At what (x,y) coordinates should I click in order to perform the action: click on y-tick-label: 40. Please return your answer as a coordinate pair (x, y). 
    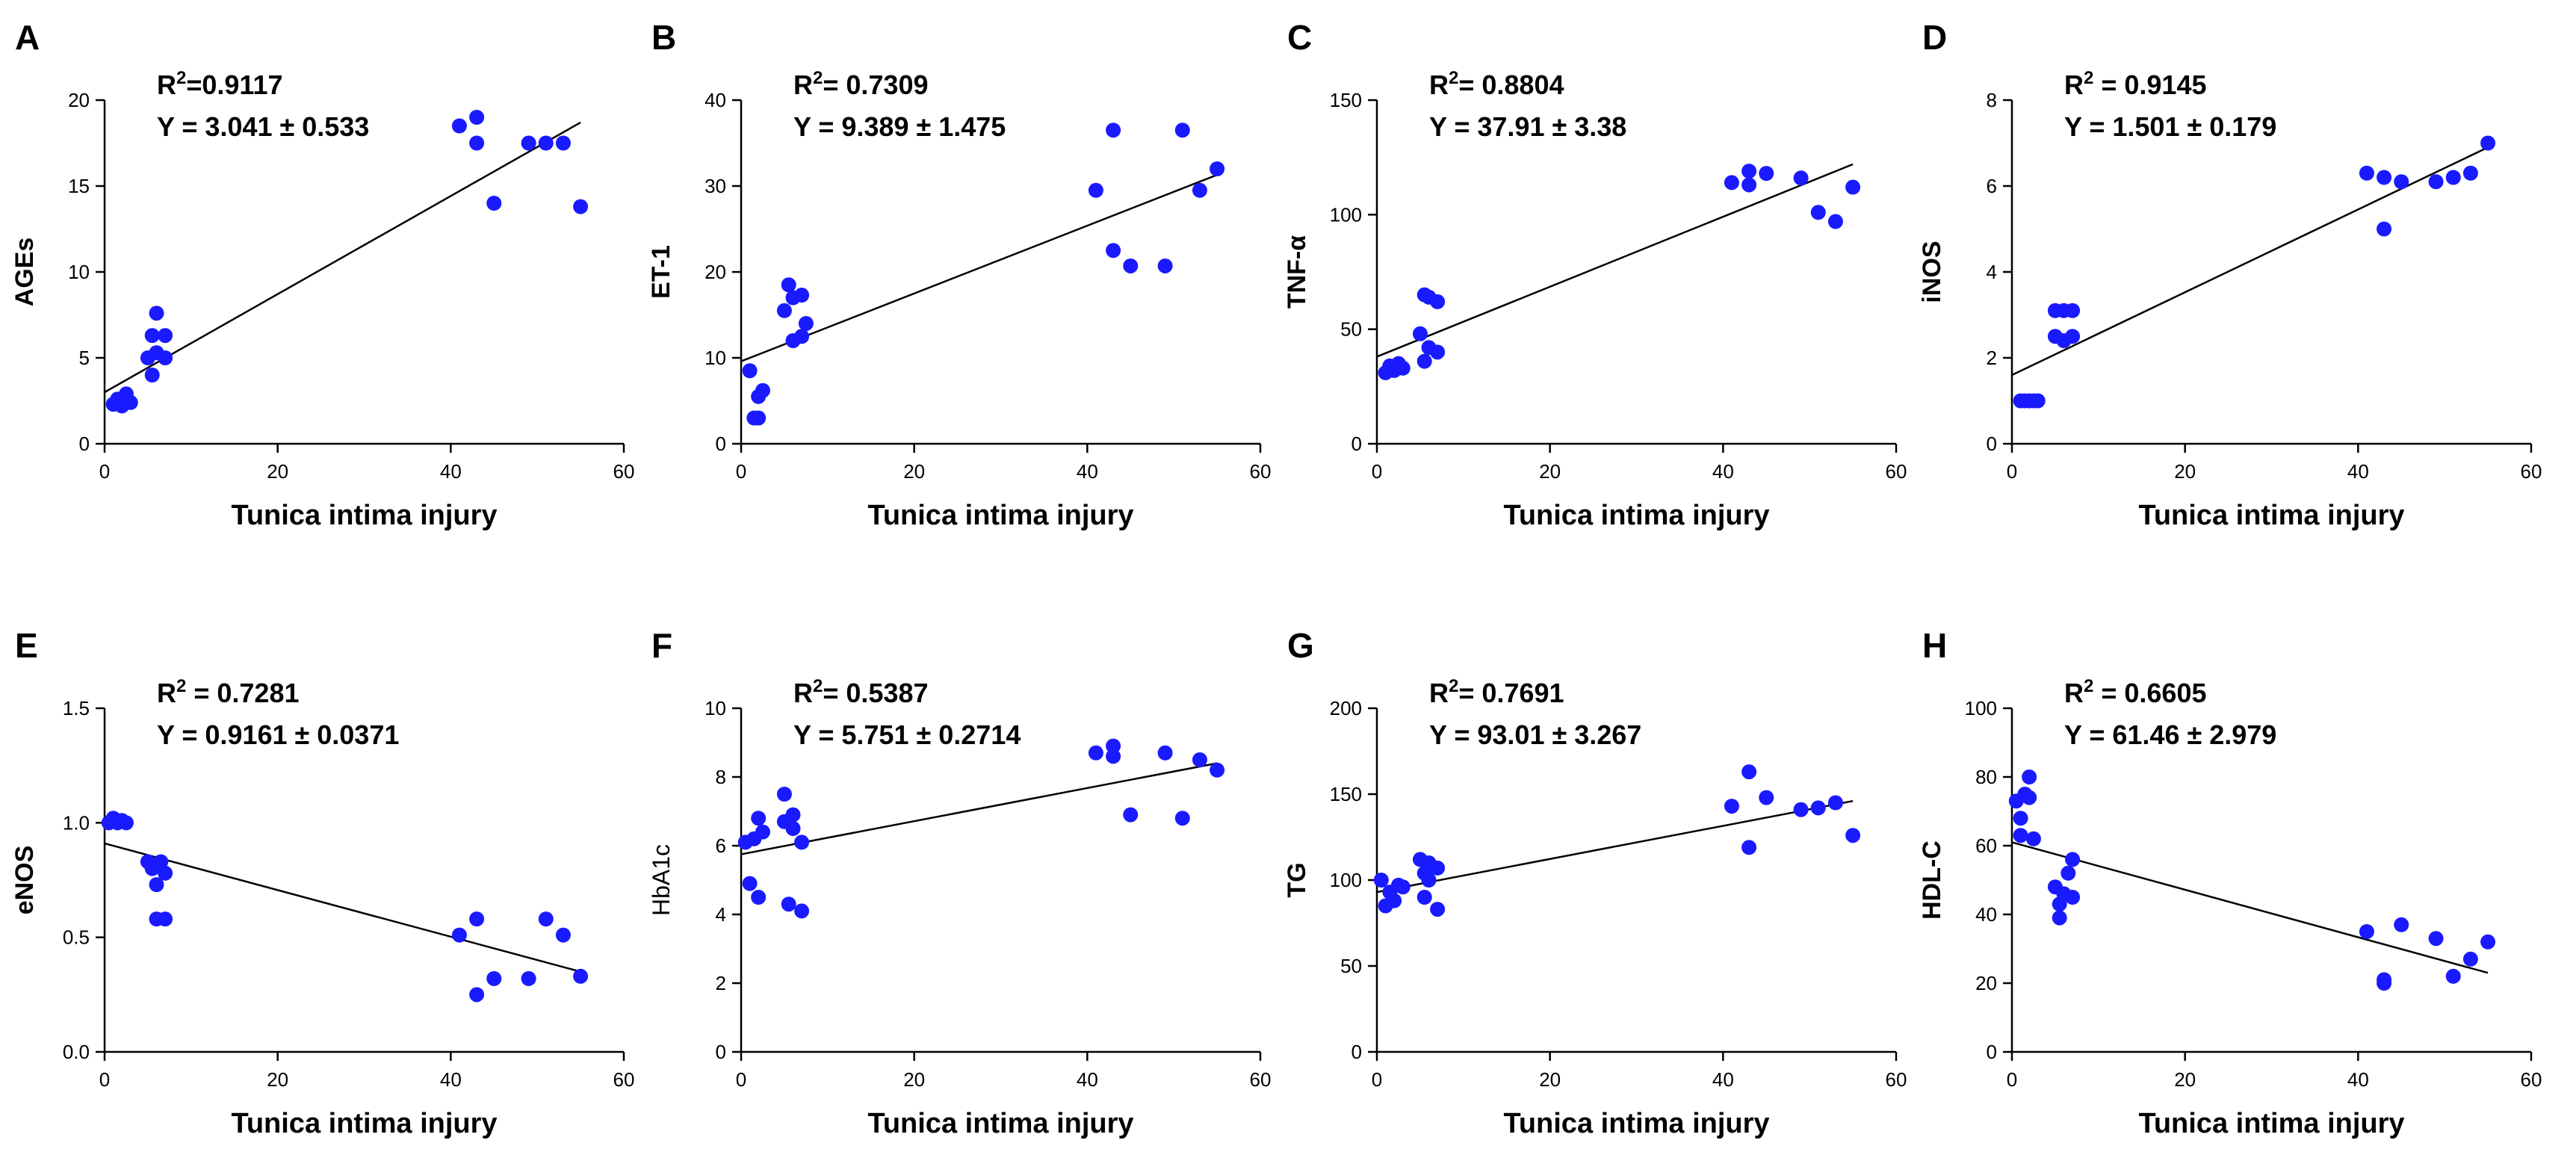
    Looking at the image, I should click on (715, 100).